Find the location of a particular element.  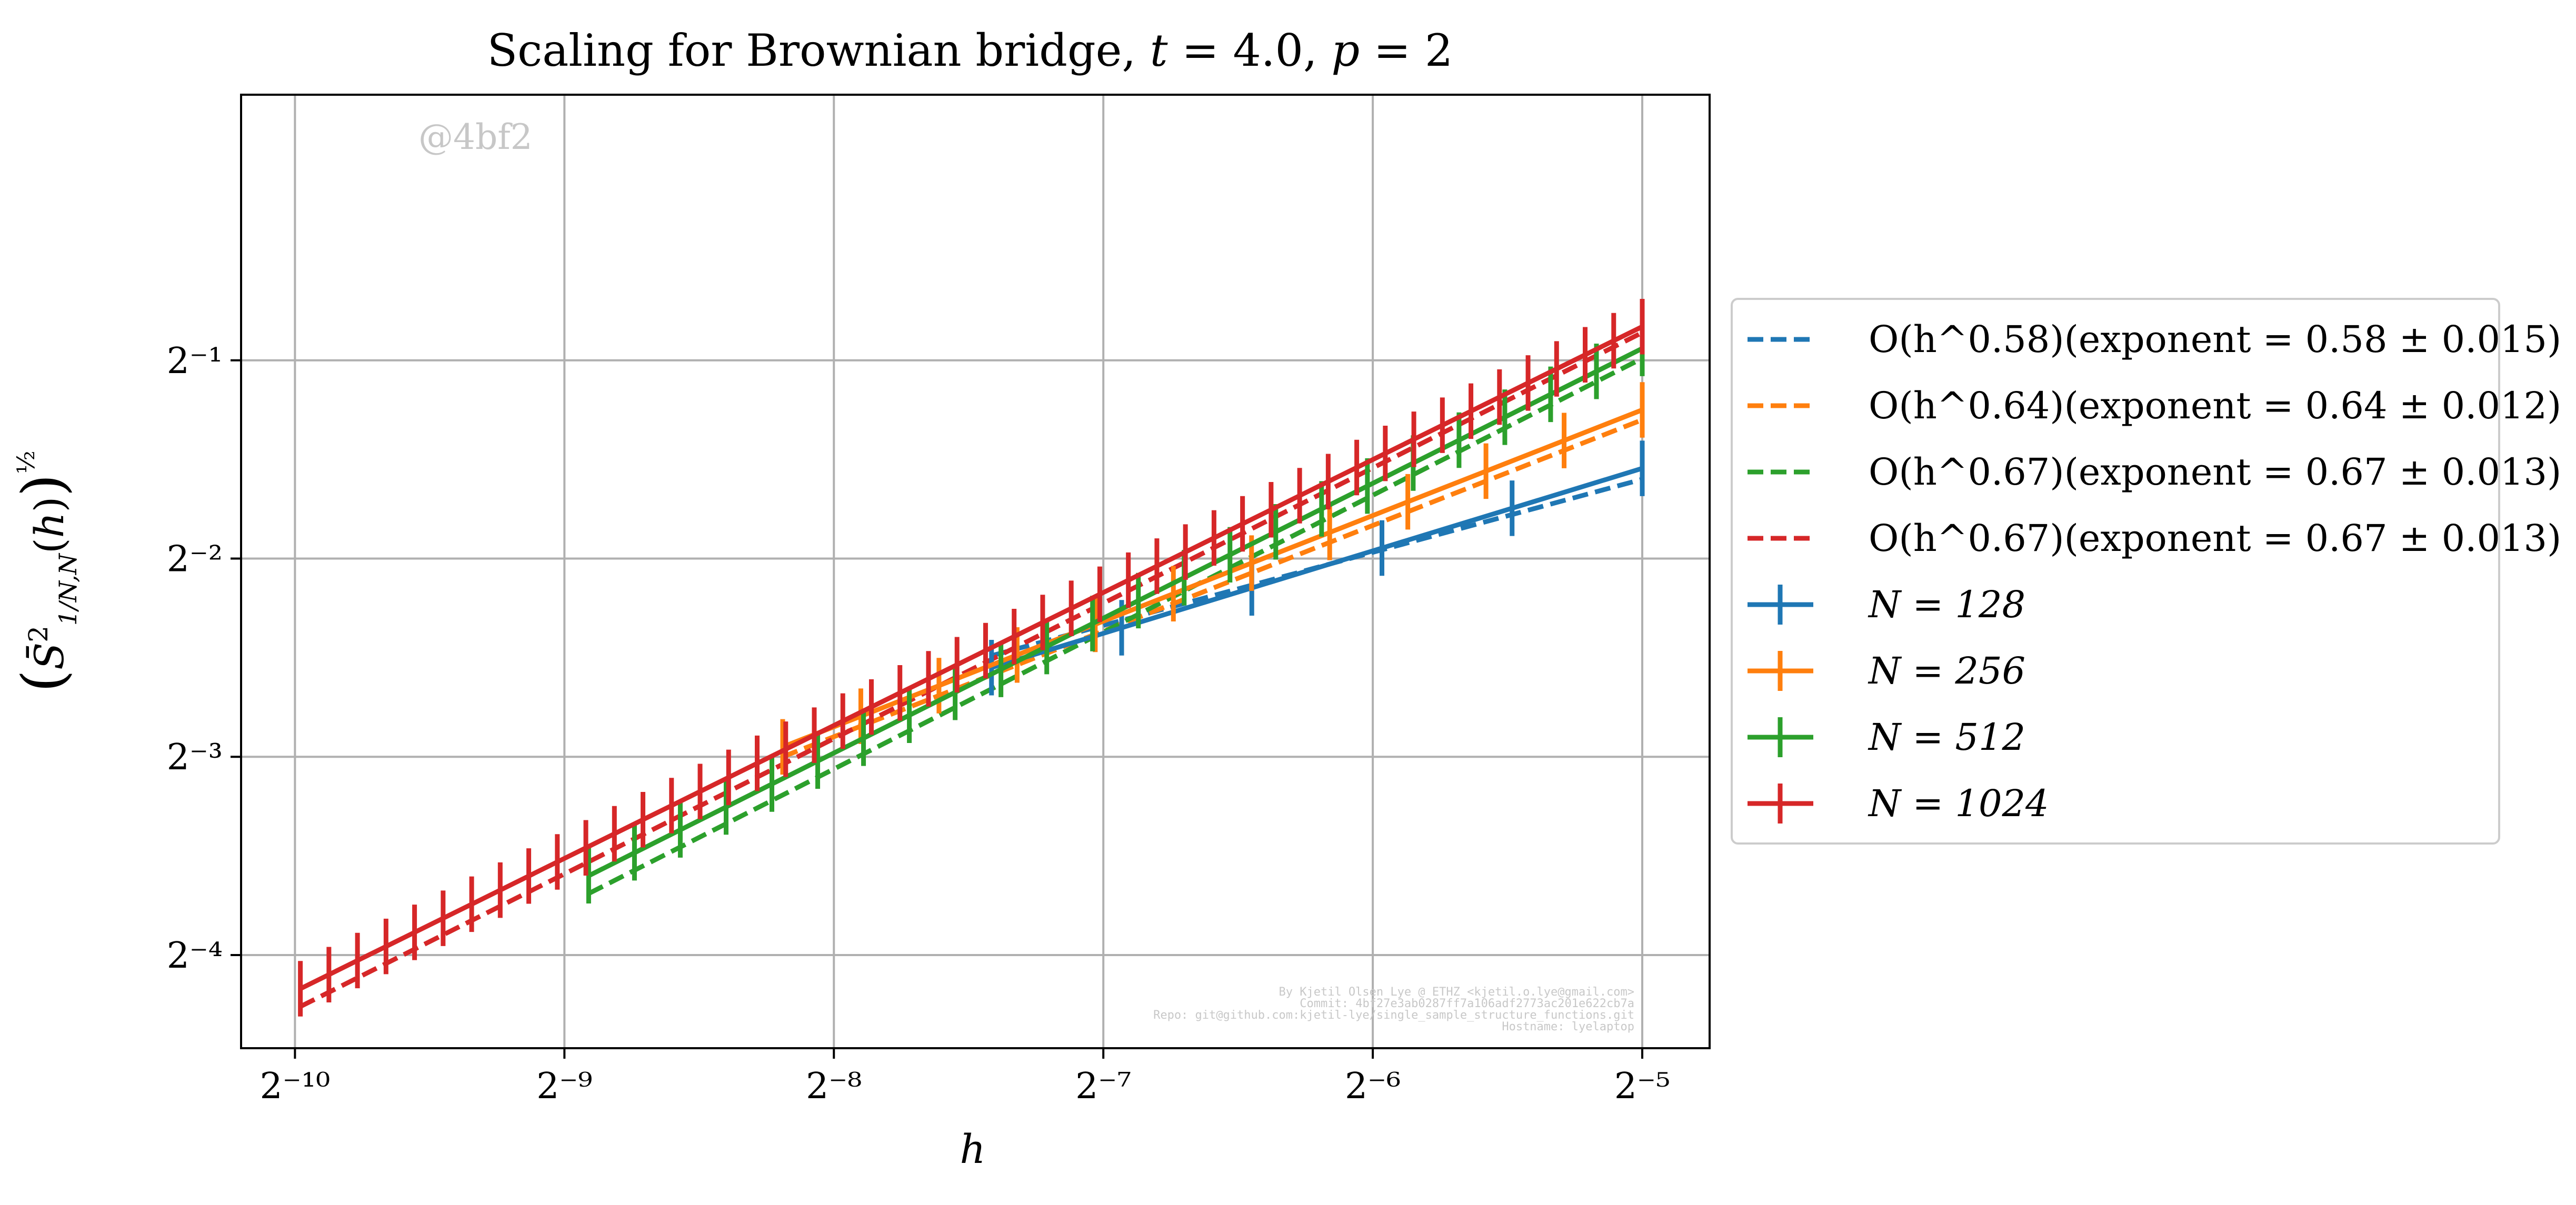

y-tick-label: 2⁻¹ is located at coordinates (195, 361).